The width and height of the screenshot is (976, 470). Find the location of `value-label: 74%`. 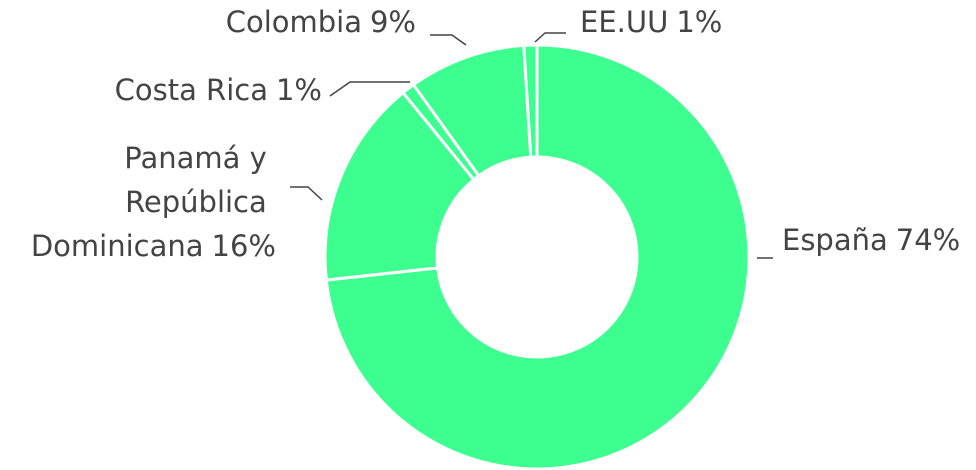

value-label: 74% is located at coordinates (928, 240).